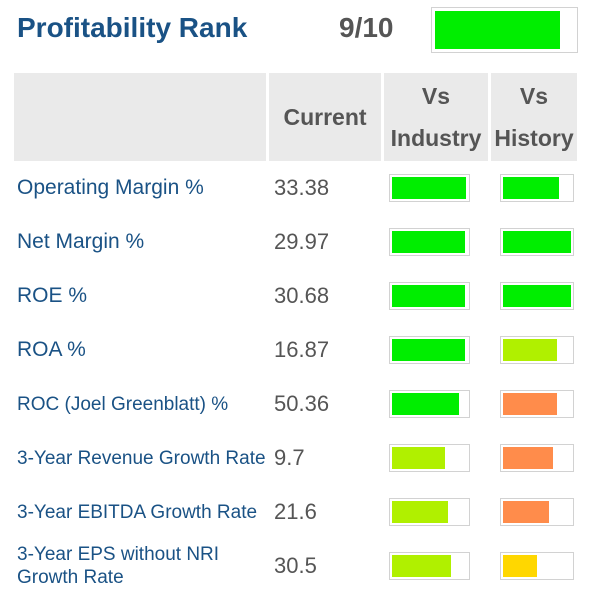 This screenshot has width=593, height=606. What do you see at coordinates (118, 566) in the screenshot?
I see `metric-name: 3-Year EPS without NRI Growth Rate` at bounding box center [118, 566].